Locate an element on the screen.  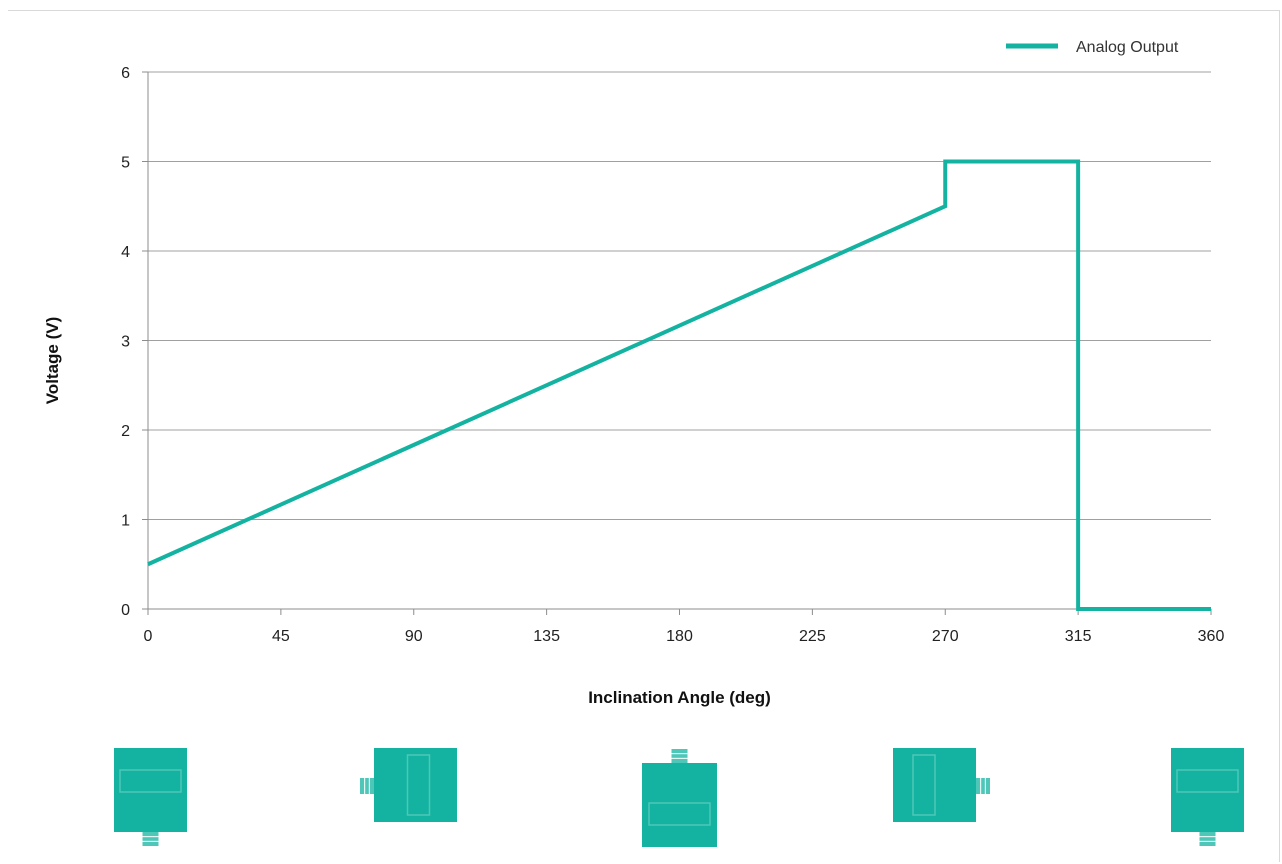
x-tick-label: 270 is located at coordinates (945, 636).